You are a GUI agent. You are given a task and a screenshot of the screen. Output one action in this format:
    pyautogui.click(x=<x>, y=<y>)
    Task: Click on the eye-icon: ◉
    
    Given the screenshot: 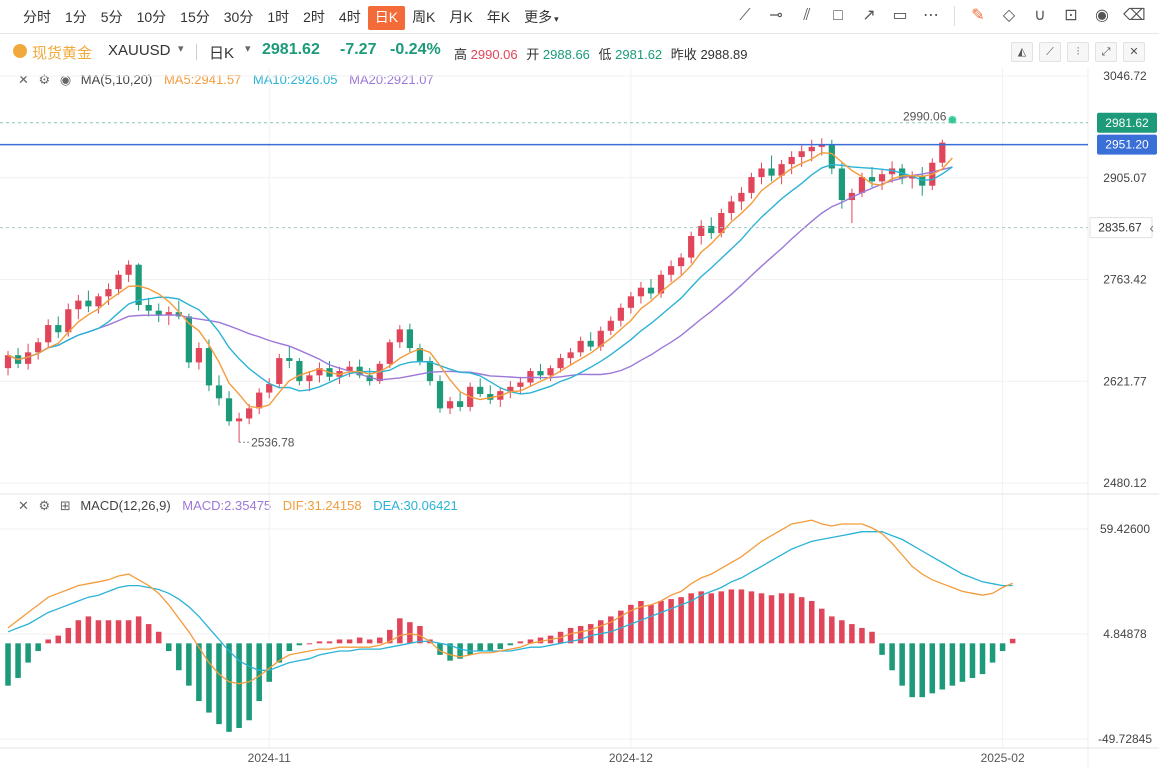 What is the action you would take?
    pyautogui.click(x=1102, y=15)
    